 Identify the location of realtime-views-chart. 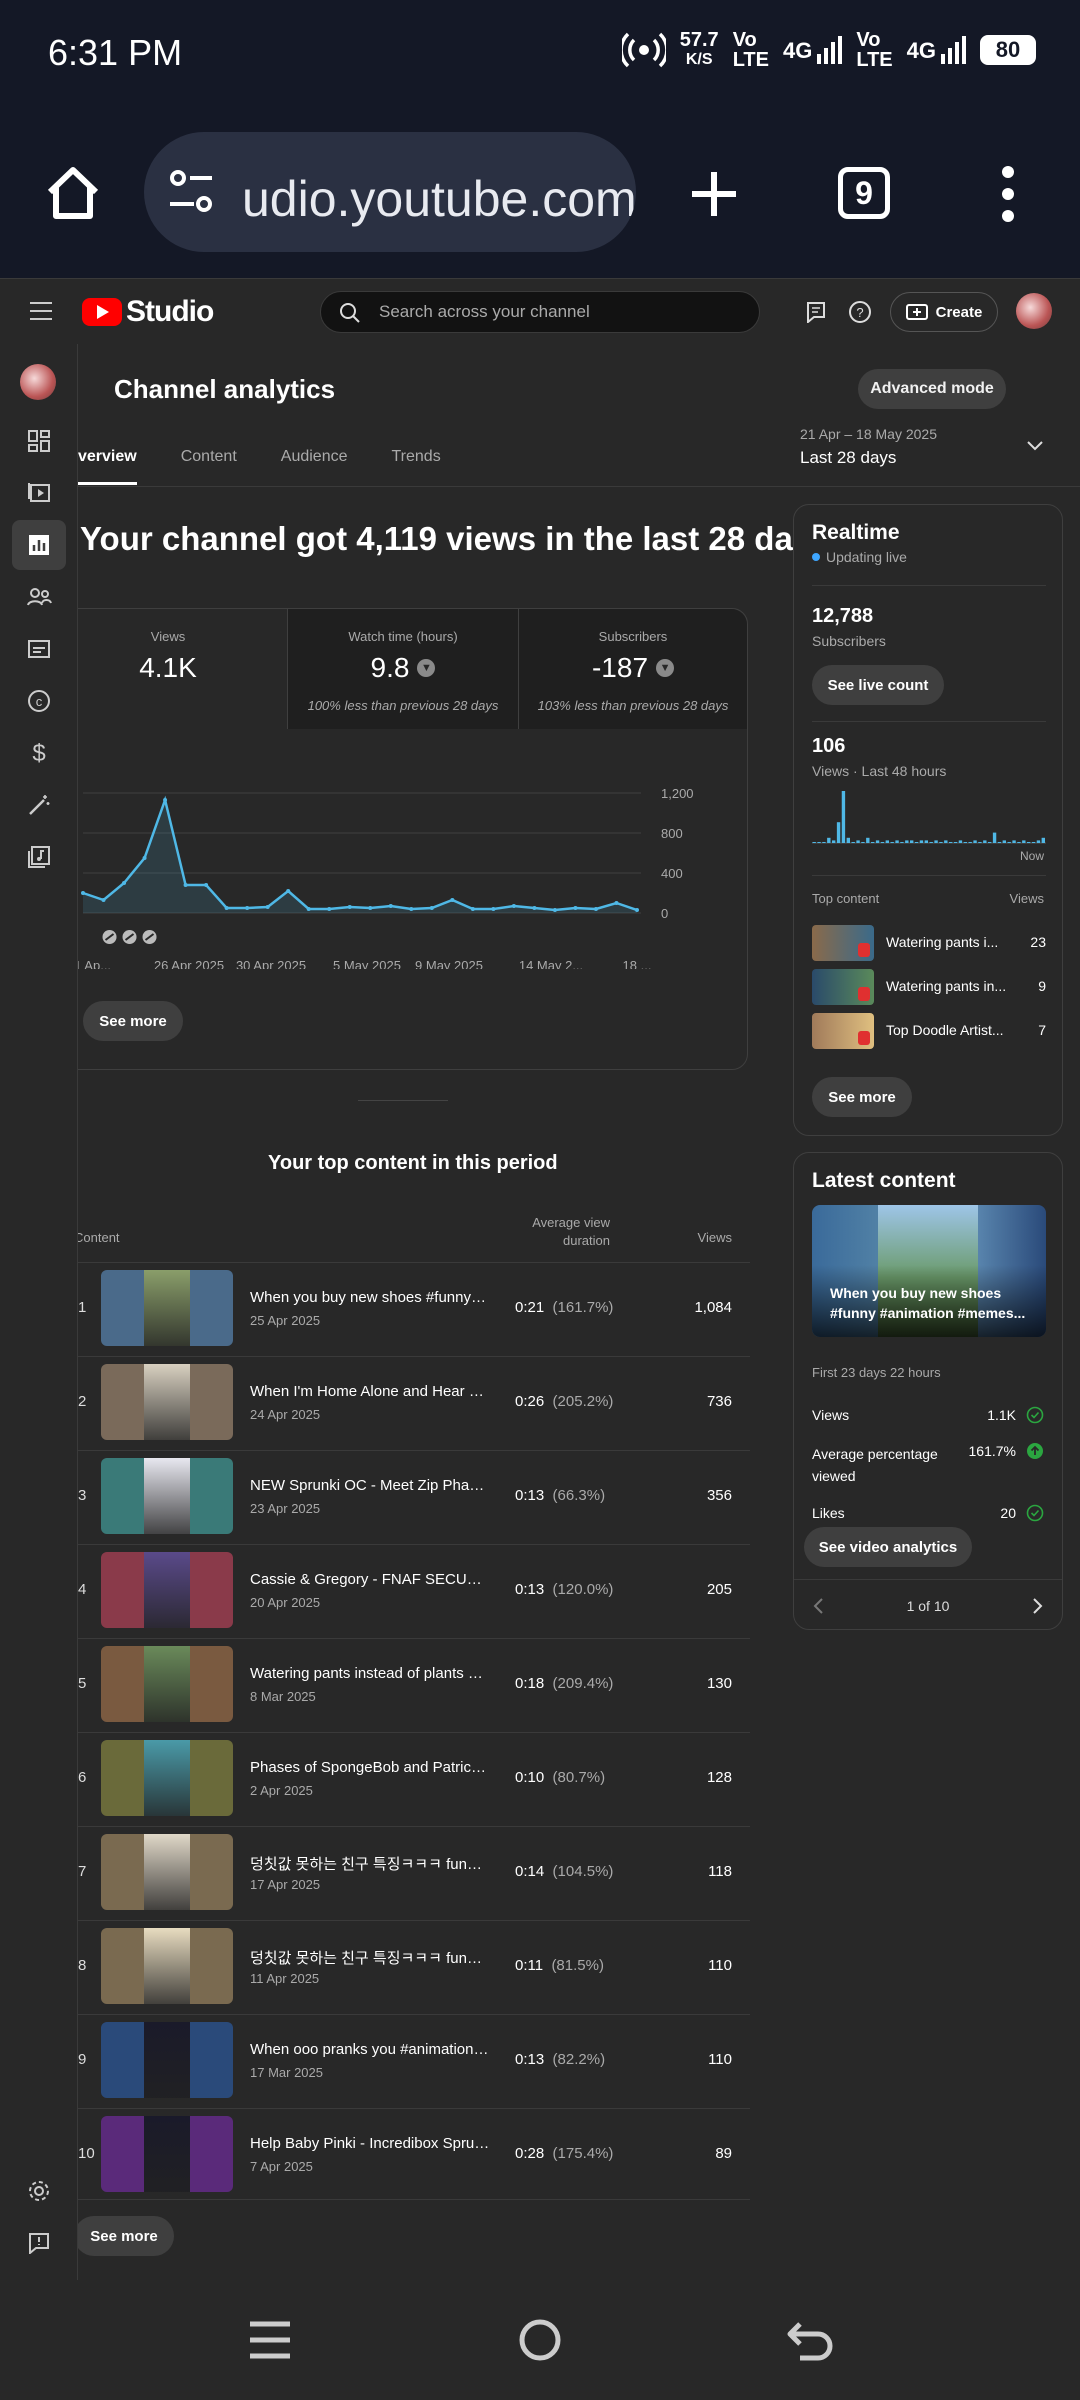
(929, 815).